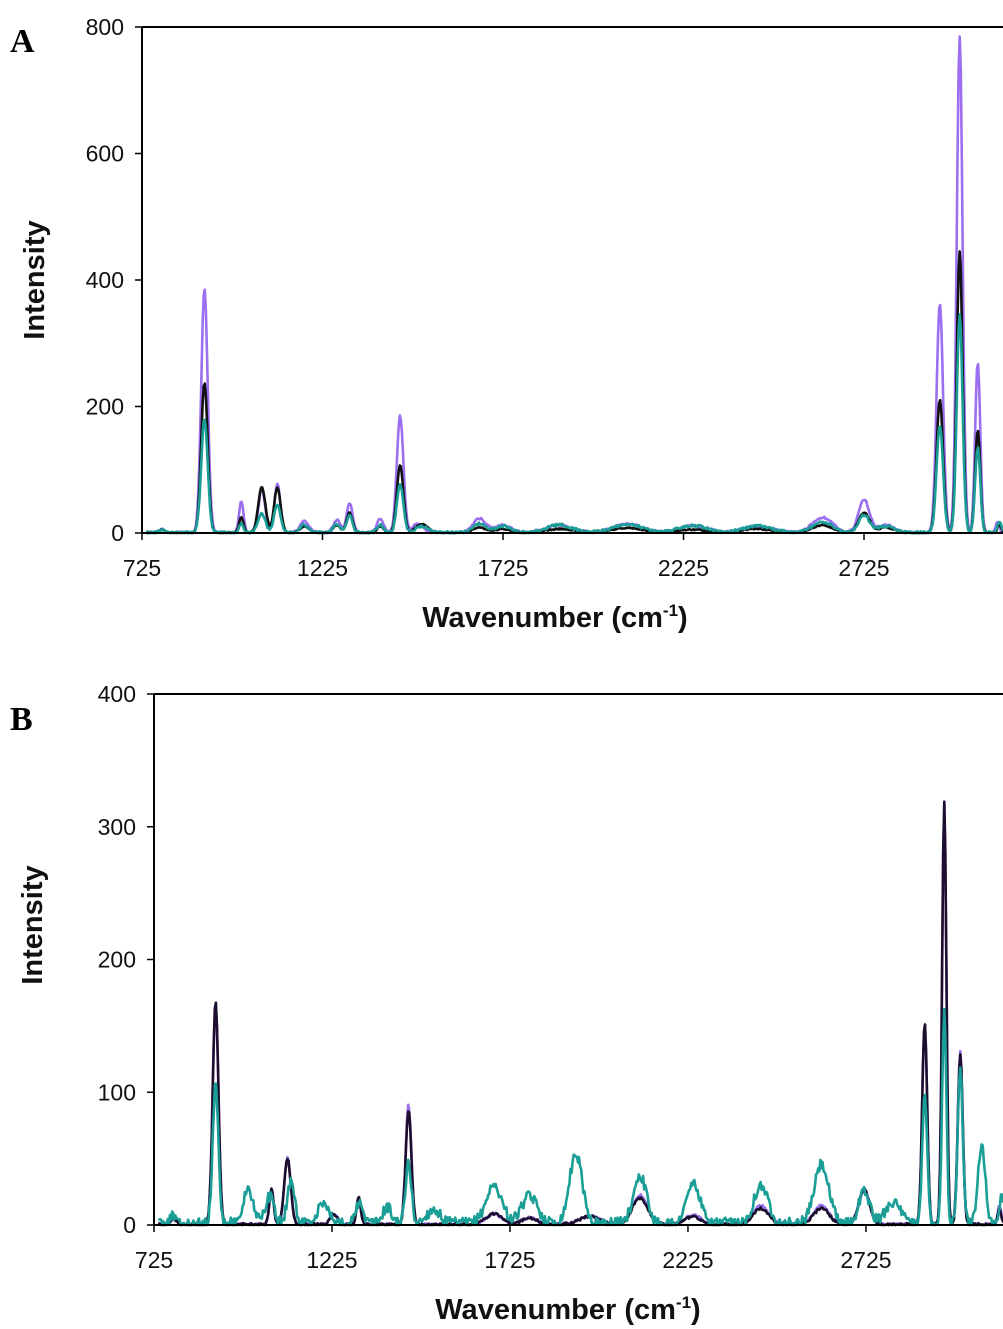 The width and height of the screenshot is (1003, 1329). Describe the element at coordinates (105, 407) in the screenshot. I see `panel-a-y-tick-label: 200` at that location.